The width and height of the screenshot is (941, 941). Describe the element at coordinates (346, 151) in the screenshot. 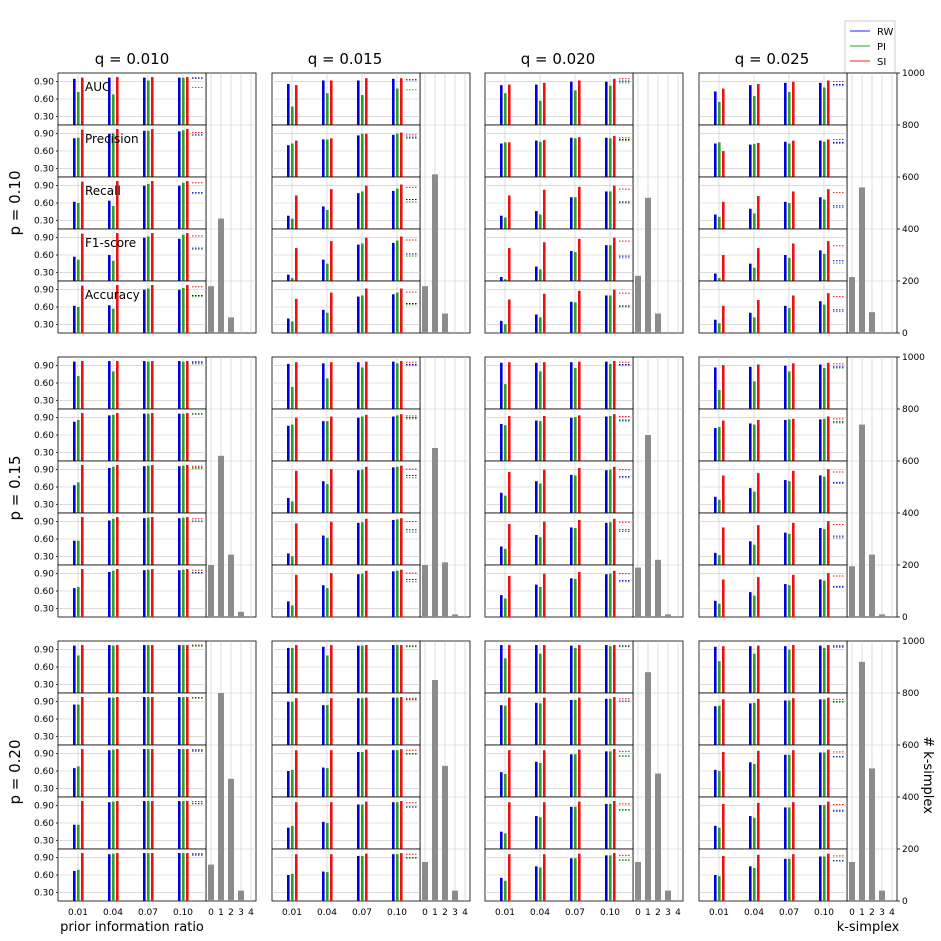

I see `metric-subplot-precision` at that location.